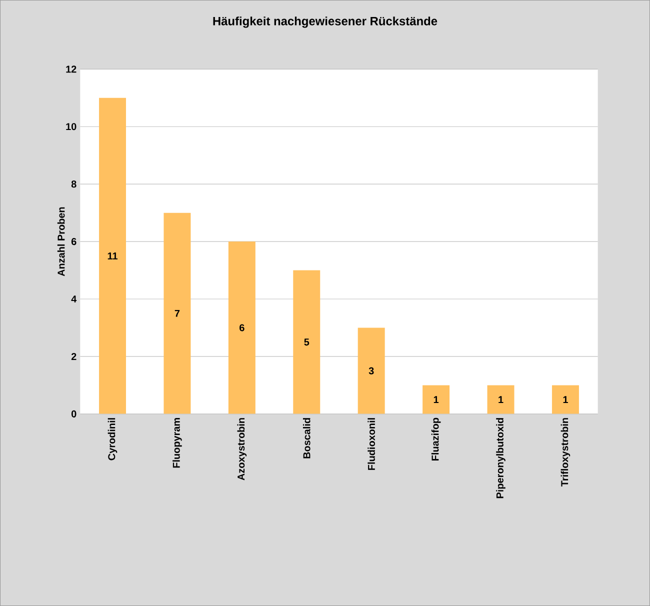  What do you see at coordinates (242, 449) in the screenshot?
I see `x-tick-label: Azoxystrobin` at bounding box center [242, 449].